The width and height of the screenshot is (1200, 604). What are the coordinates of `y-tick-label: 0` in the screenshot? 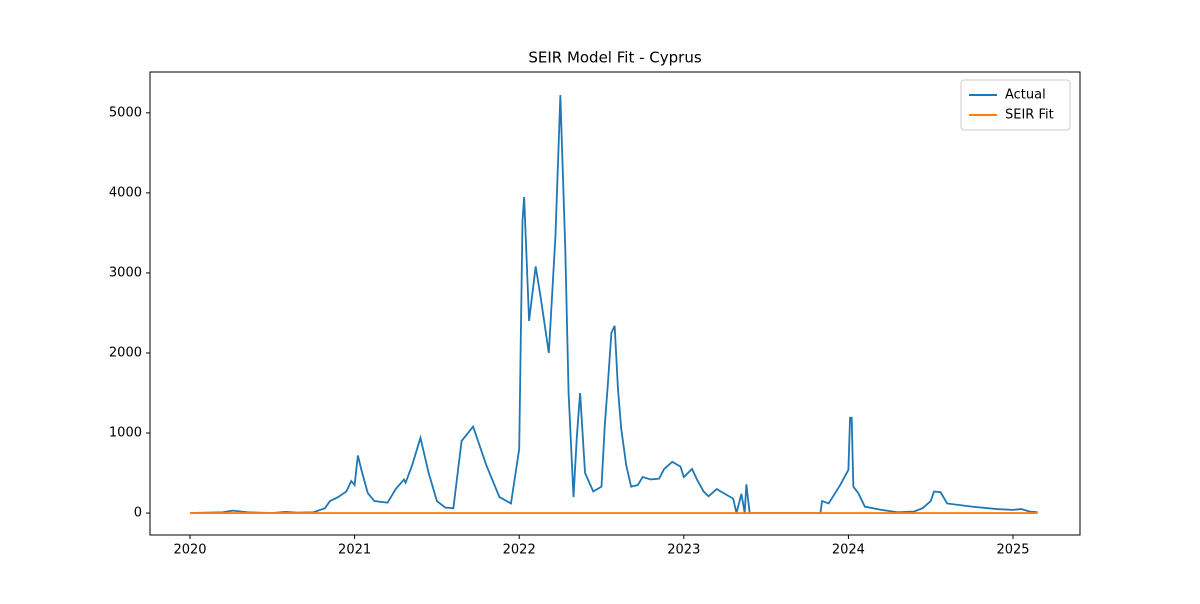 It's located at (138, 513).